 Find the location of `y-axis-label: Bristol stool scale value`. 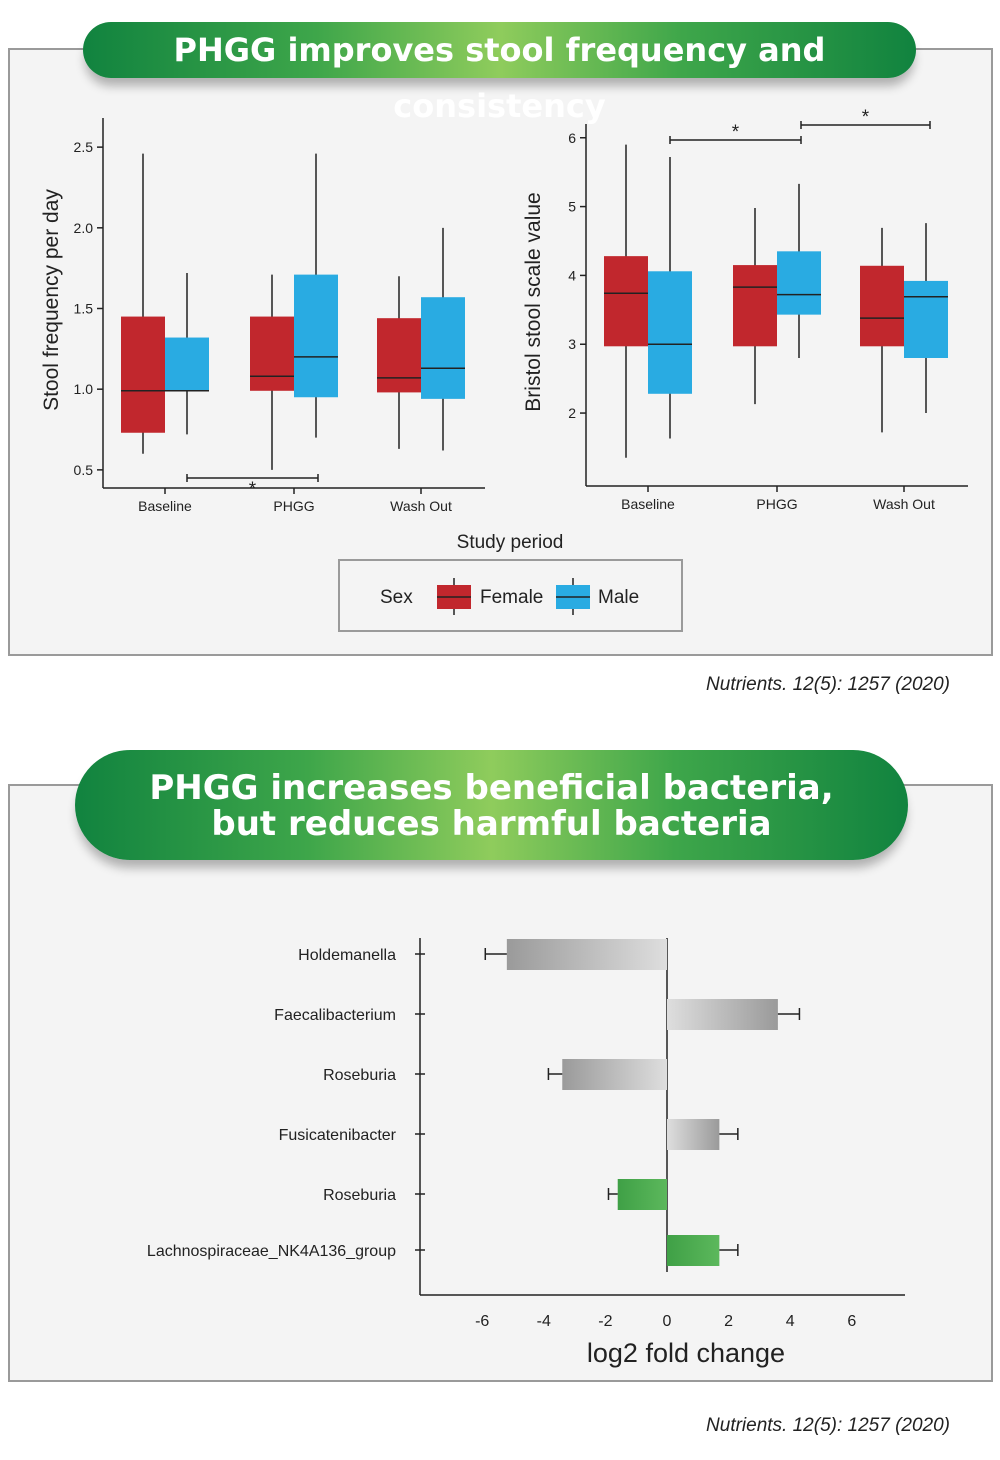

y-axis-label: Bristol stool scale value is located at coordinates (533, 301).